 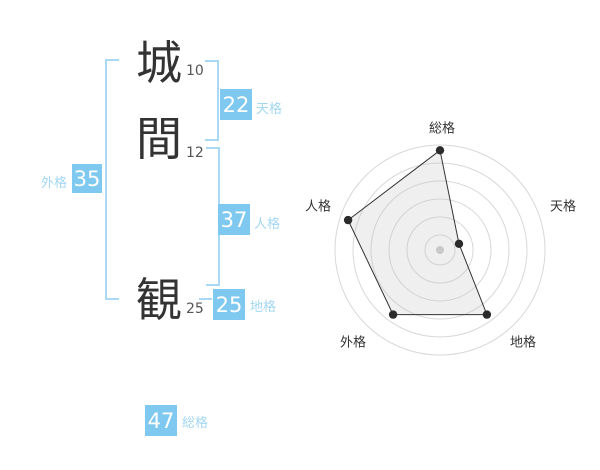 I want to click on gaikaku-bracket, so click(x=112, y=179).